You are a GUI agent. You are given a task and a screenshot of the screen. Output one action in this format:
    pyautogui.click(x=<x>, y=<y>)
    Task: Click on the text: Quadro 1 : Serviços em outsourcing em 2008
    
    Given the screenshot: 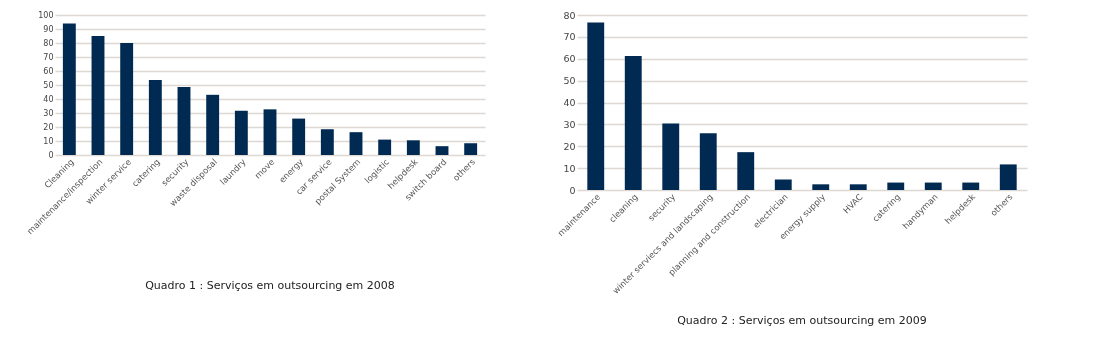 What is the action you would take?
    pyautogui.click(x=270, y=286)
    